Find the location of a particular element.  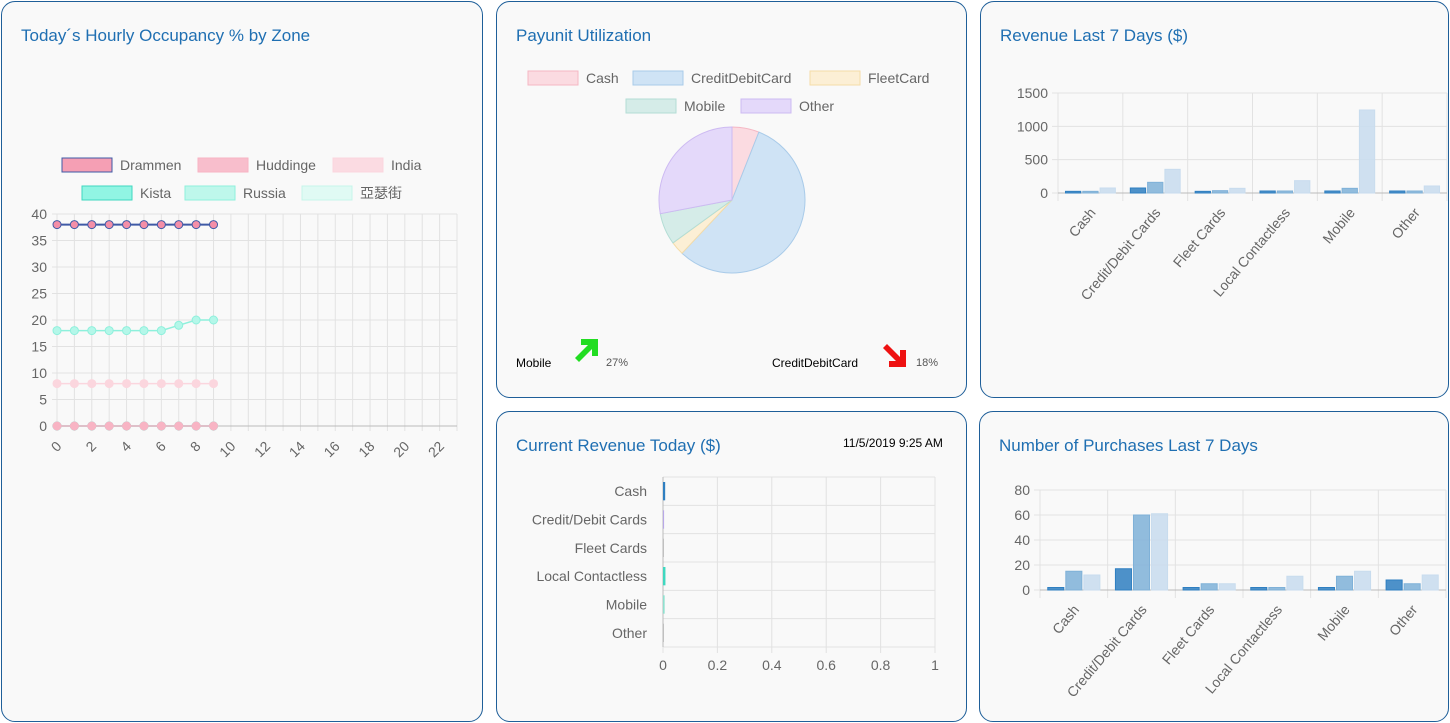

x-tick-label: 0 is located at coordinates (56, 446).